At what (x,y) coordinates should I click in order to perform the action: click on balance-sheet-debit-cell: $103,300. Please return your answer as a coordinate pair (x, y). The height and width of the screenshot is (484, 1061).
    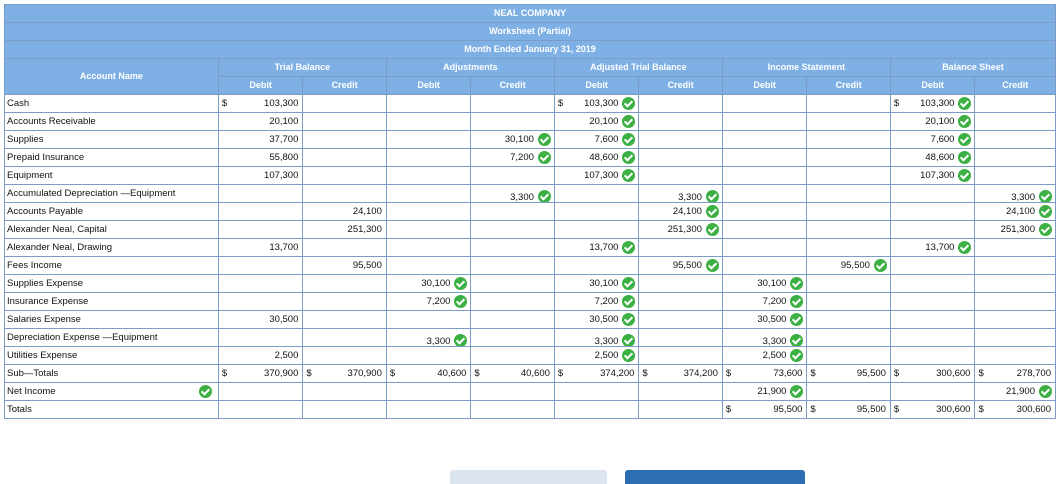
    Looking at the image, I should click on (932, 103).